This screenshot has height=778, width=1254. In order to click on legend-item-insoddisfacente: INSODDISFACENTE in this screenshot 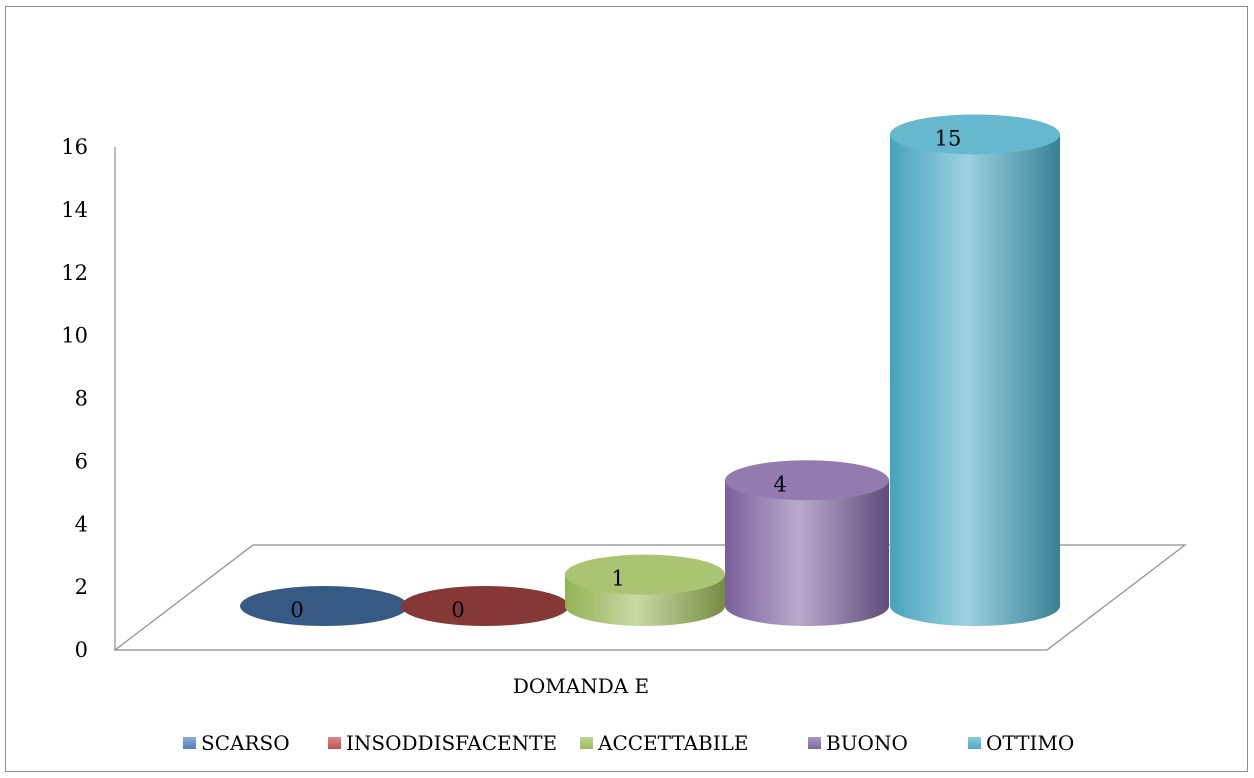, I will do `click(442, 743)`.